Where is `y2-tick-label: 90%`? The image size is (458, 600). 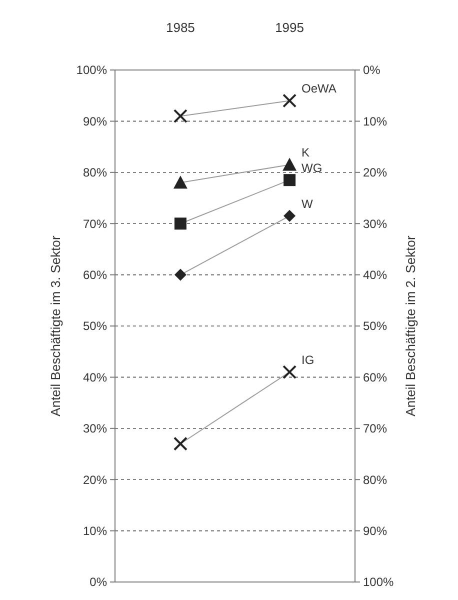 y2-tick-label: 90% is located at coordinates (375, 531).